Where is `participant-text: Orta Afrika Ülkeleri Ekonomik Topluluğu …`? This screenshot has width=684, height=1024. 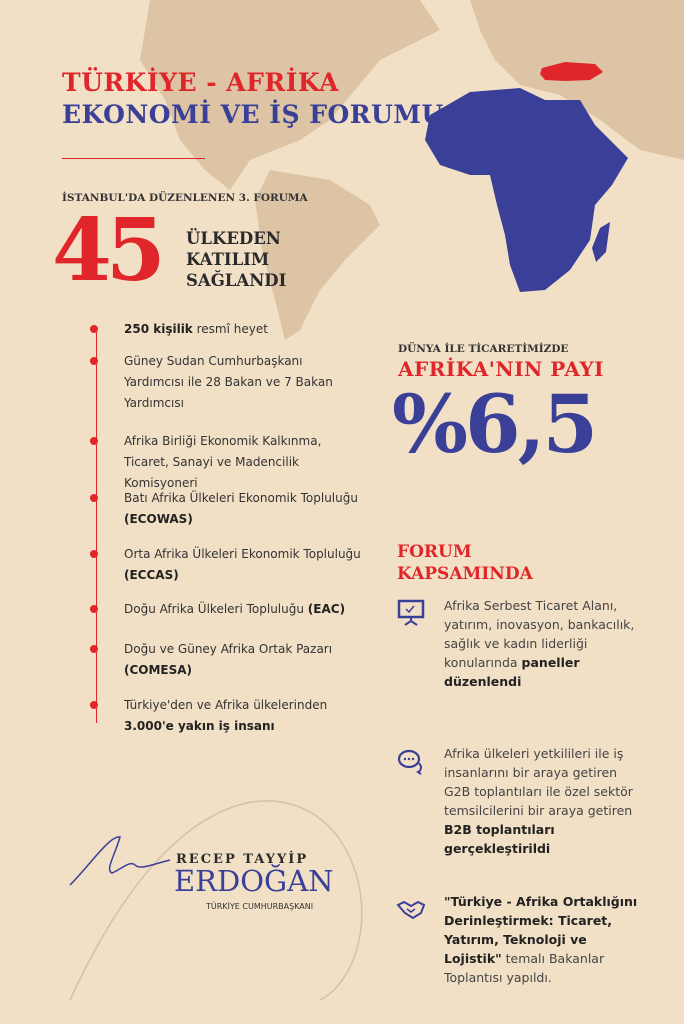 participant-text: Orta Afrika Ülkeleri Ekonomik Topluluğu … is located at coordinates (244, 565).